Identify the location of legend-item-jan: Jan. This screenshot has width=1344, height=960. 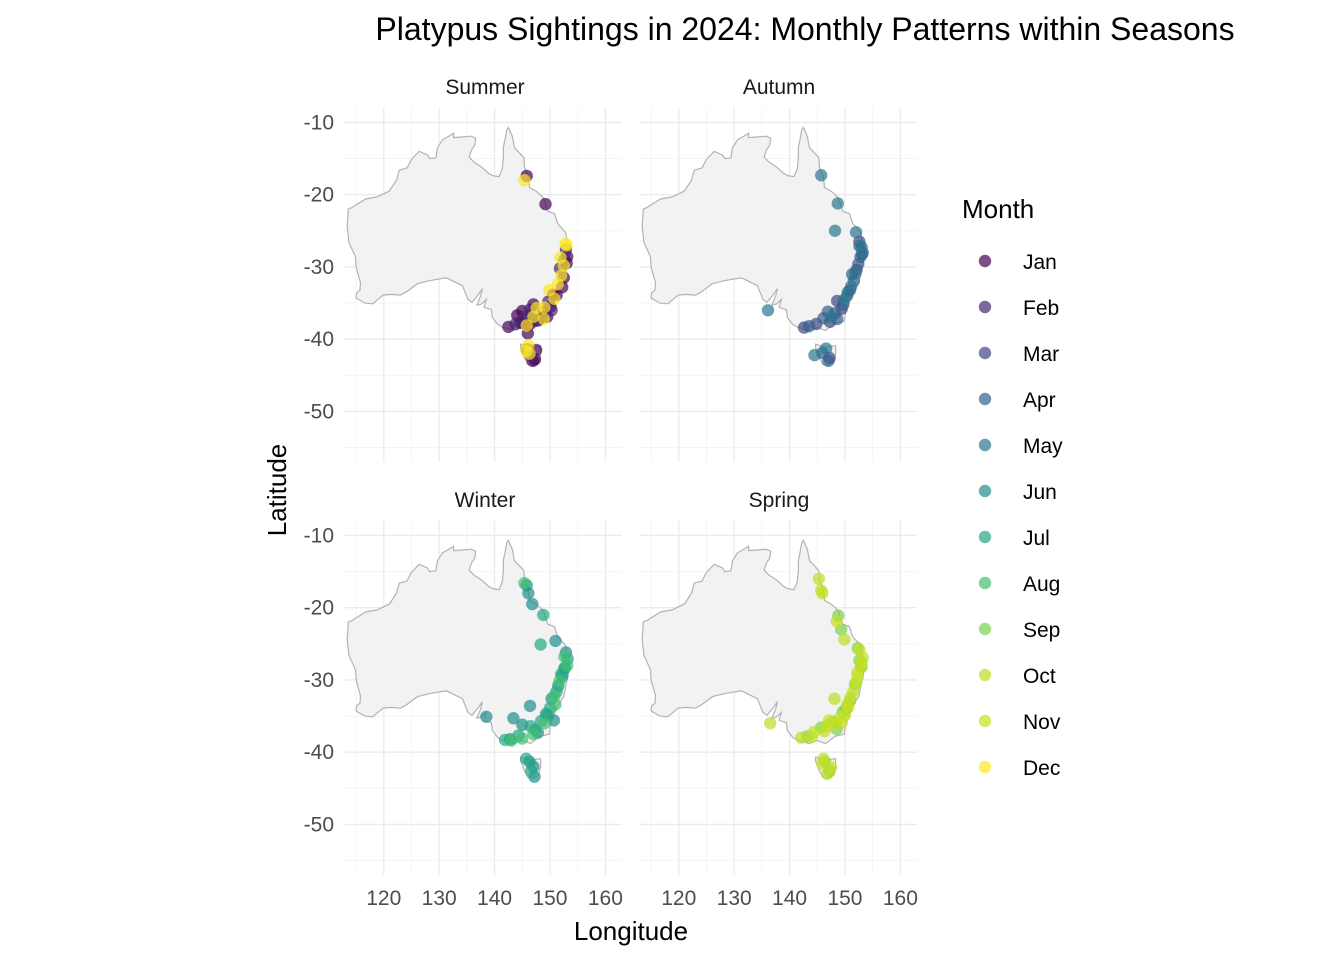
(1017, 262).